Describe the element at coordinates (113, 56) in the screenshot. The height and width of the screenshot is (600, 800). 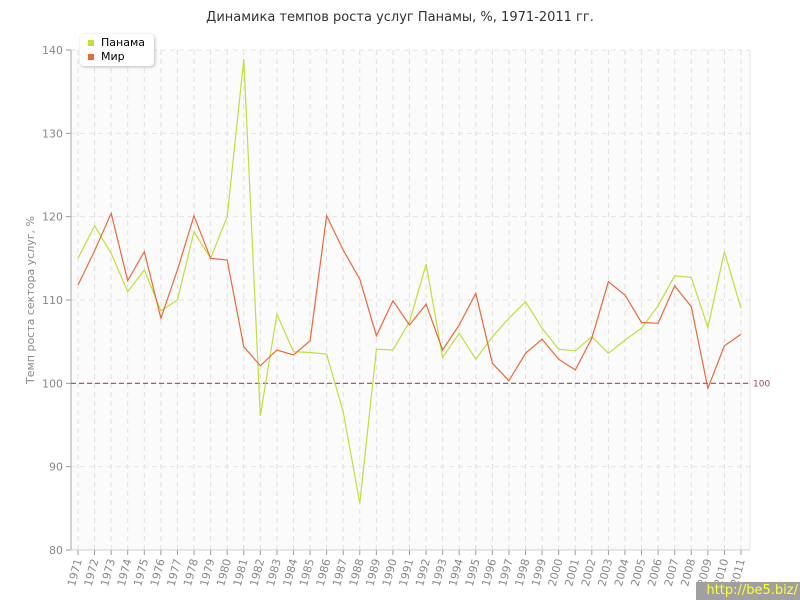
I see `legend-label: Мир` at that location.